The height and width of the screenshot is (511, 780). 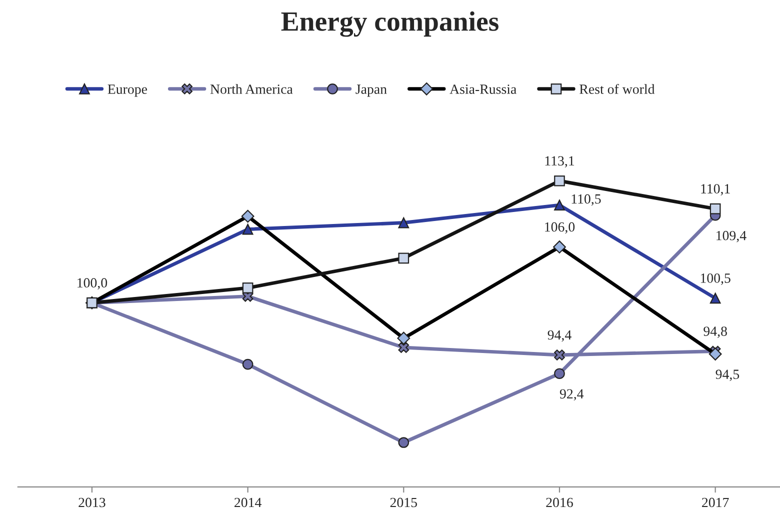 I want to click on data-label: 110,1, so click(x=715, y=190).